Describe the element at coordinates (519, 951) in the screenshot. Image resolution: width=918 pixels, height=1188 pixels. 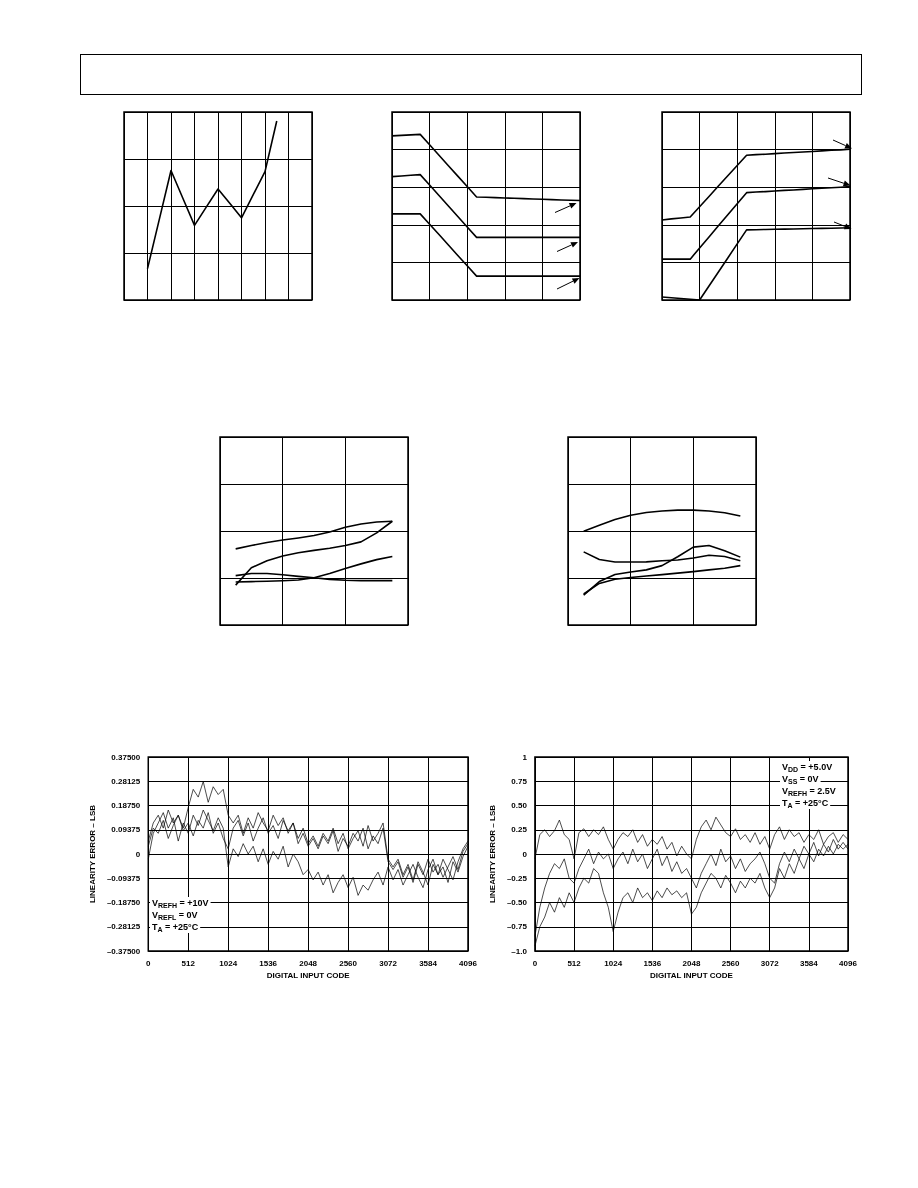
I see `y-tick-label: –1.0` at that location.